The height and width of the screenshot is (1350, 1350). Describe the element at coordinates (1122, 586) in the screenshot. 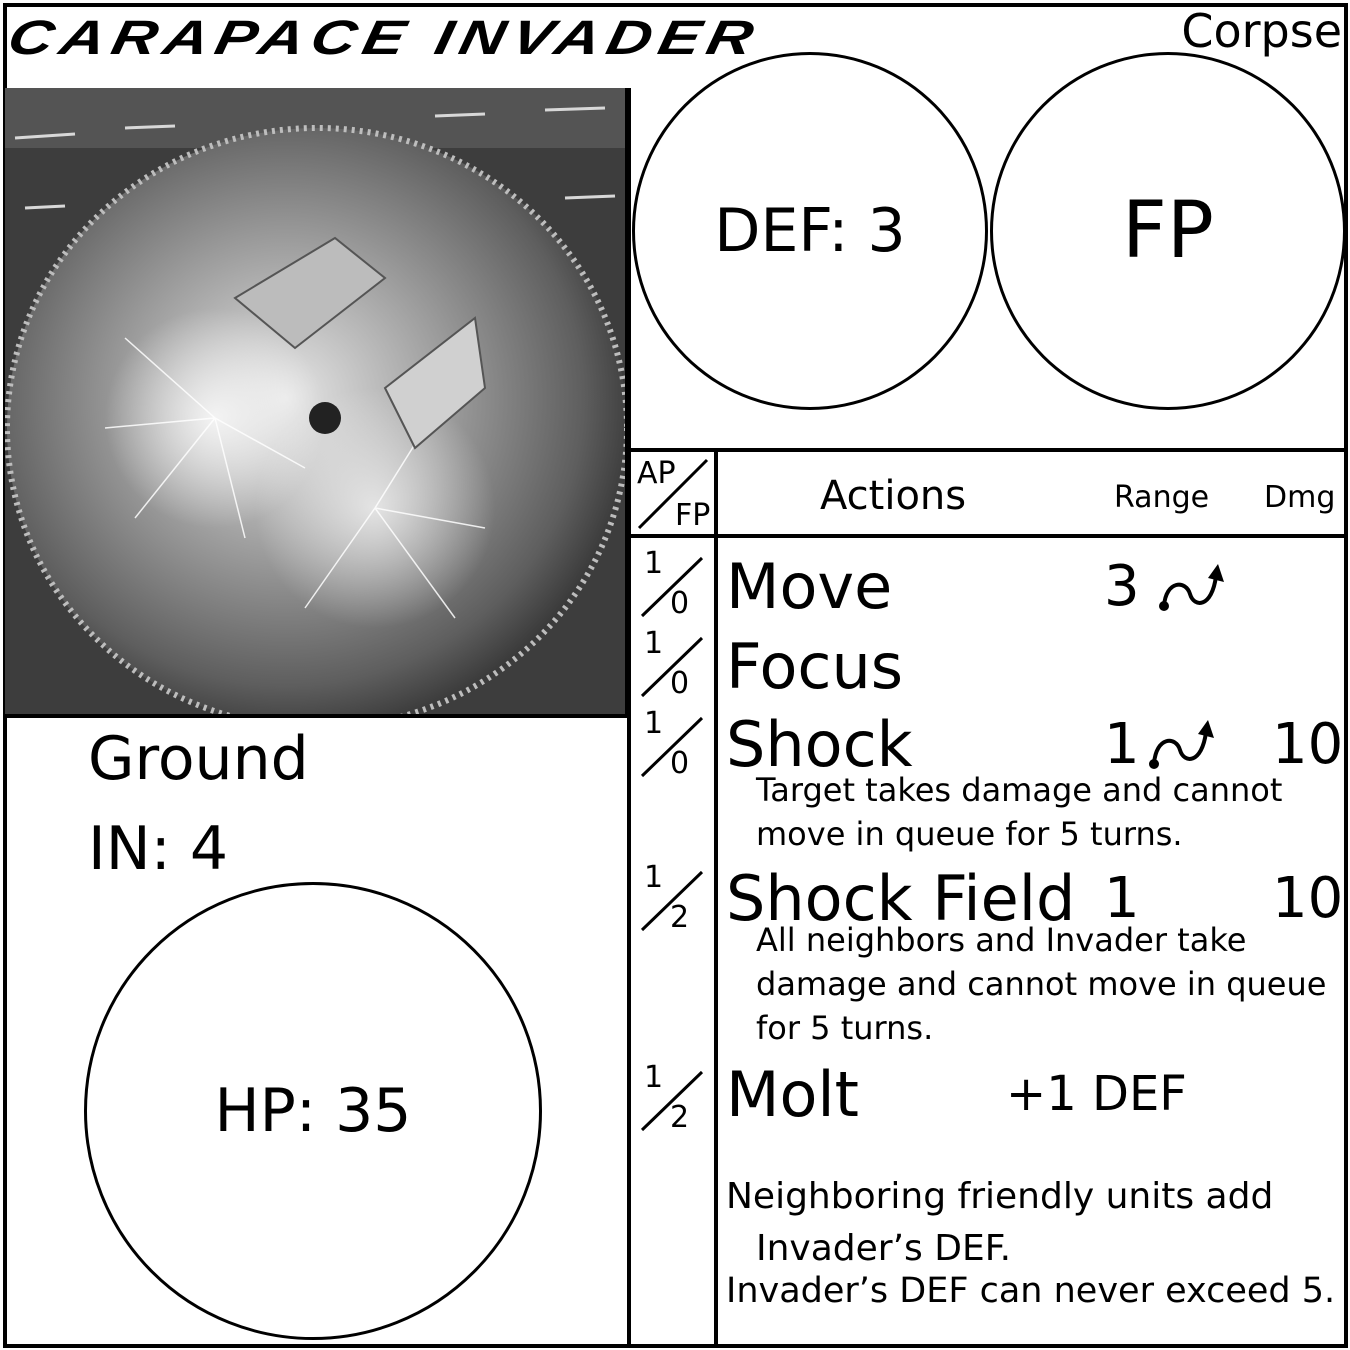

I see `action-range-move: 3` at that location.